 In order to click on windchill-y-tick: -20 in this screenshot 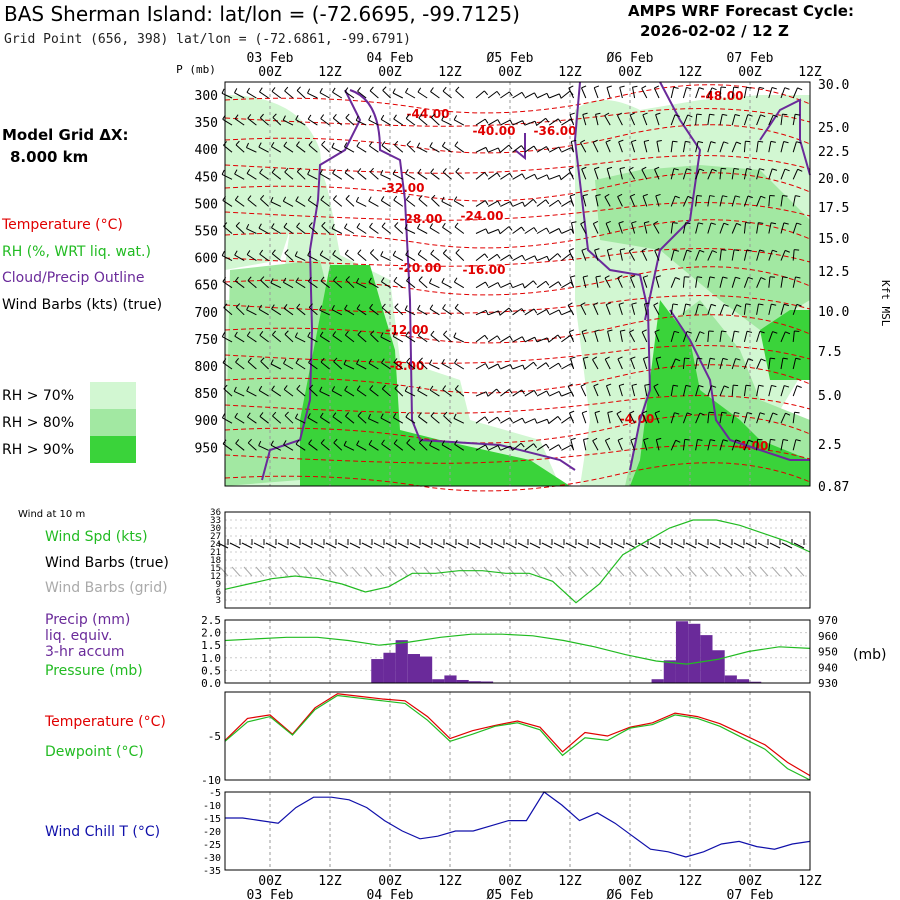, I will do `click(212, 832)`.